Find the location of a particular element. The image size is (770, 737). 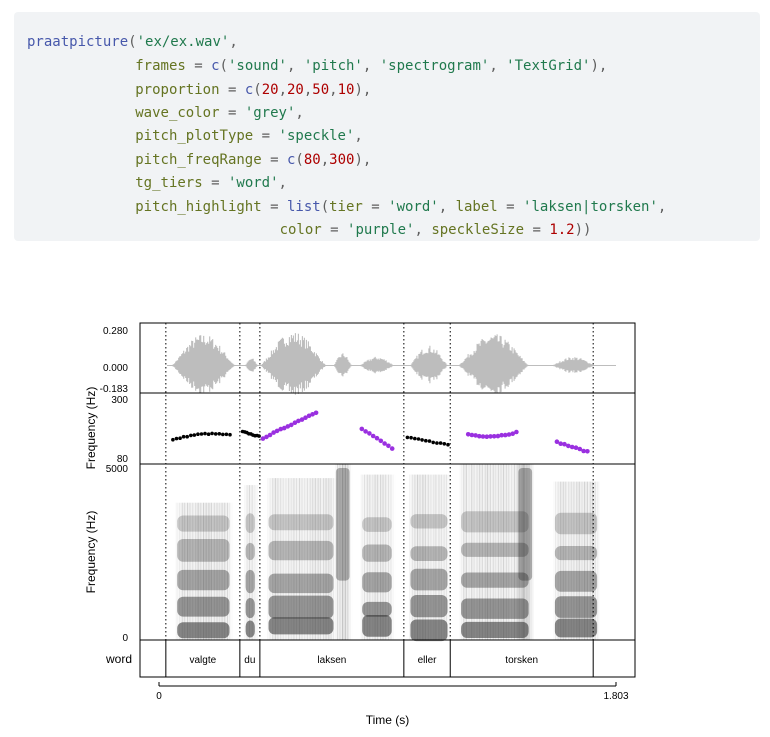

code-token: ( is located at coordinates (299, 160).